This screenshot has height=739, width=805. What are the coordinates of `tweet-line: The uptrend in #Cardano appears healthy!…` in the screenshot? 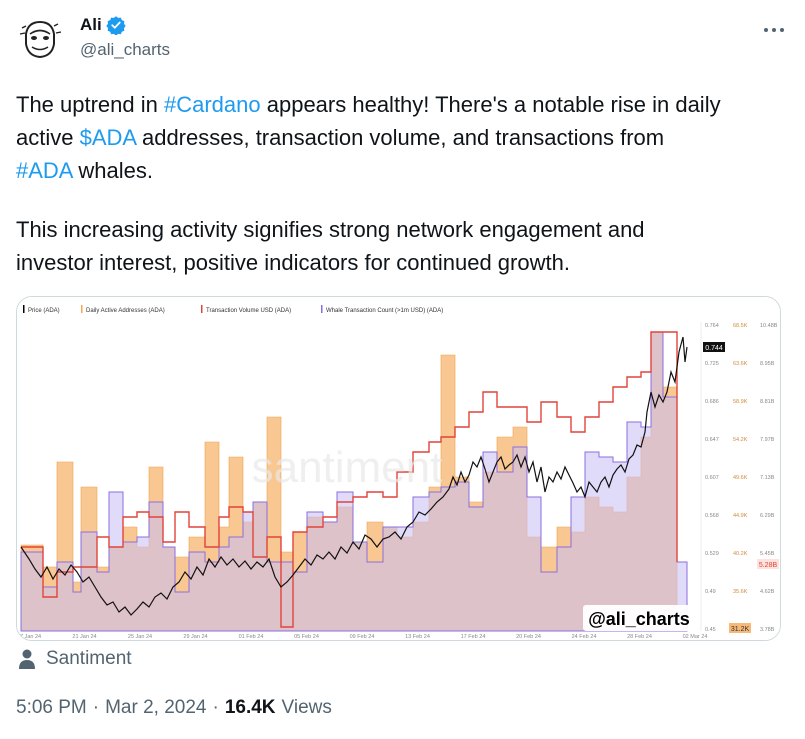 It's located at (396, 104).